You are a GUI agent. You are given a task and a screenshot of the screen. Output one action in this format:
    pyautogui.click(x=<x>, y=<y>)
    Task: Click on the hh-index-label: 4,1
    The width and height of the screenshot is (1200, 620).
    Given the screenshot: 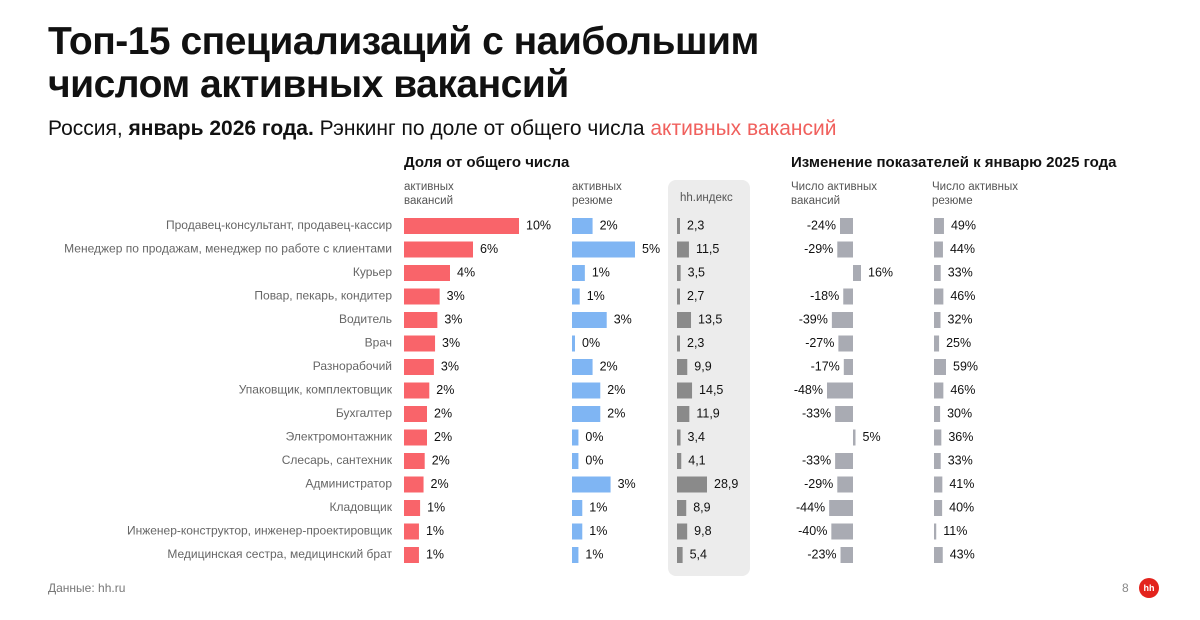 What is the action you would take?
    pyautogui.click(x=696, y=460)
    